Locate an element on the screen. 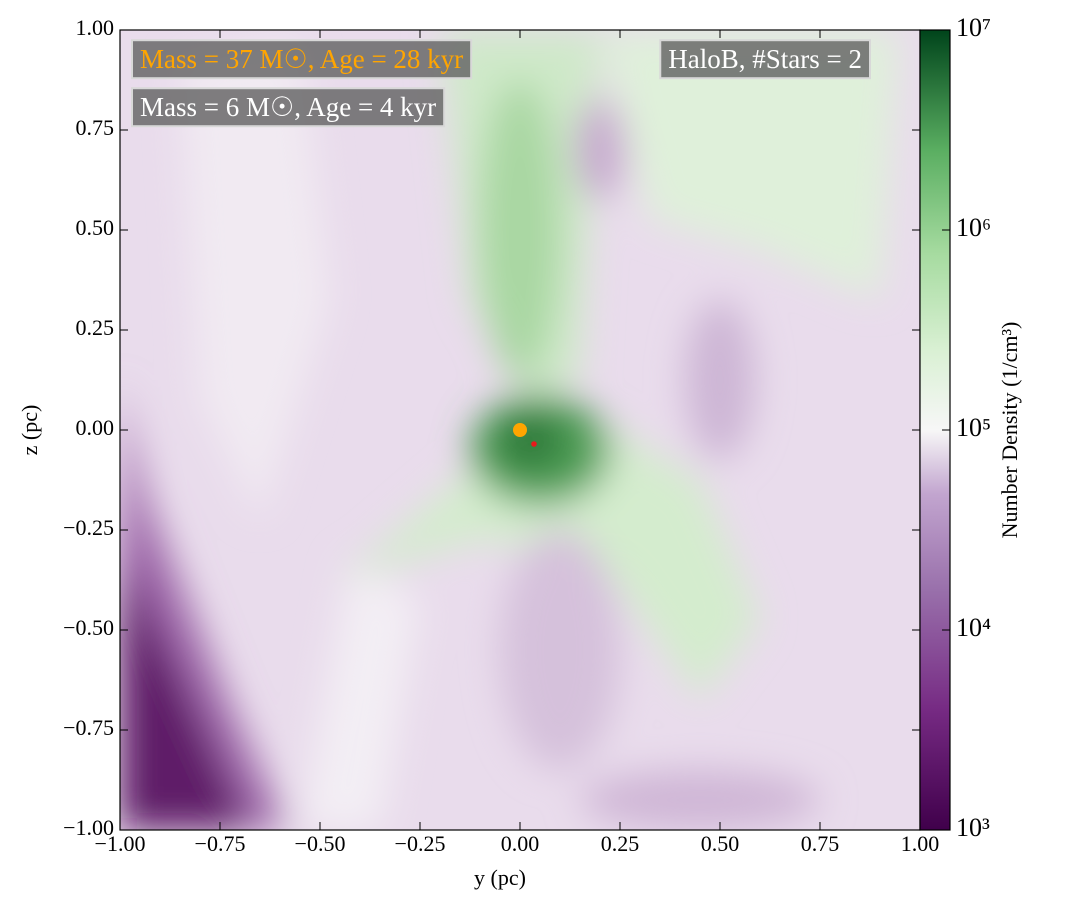 This screenshot has height=920, width=1085. y-tick-label: 1.00 is located at coordinates (95, 27).